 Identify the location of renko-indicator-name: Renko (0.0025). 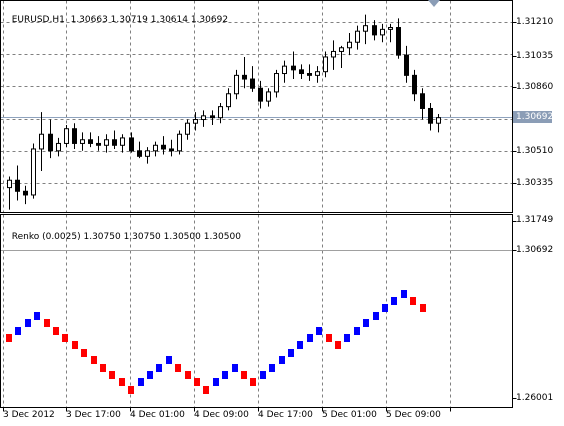
(46, 237).